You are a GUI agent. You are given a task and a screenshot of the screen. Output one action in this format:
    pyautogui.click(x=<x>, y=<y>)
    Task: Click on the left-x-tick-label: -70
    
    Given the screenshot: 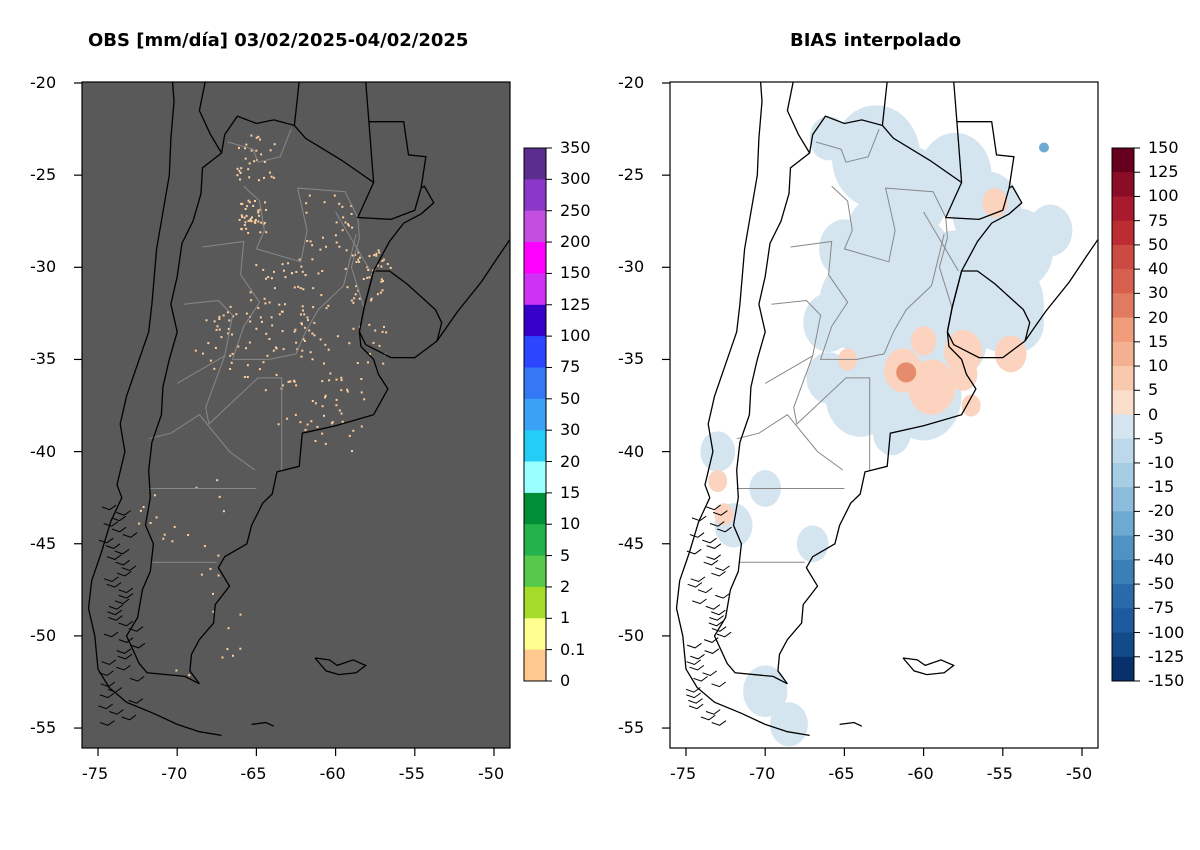 What is the action you would take?
    pyautogui.click(x=174, y=773)
    